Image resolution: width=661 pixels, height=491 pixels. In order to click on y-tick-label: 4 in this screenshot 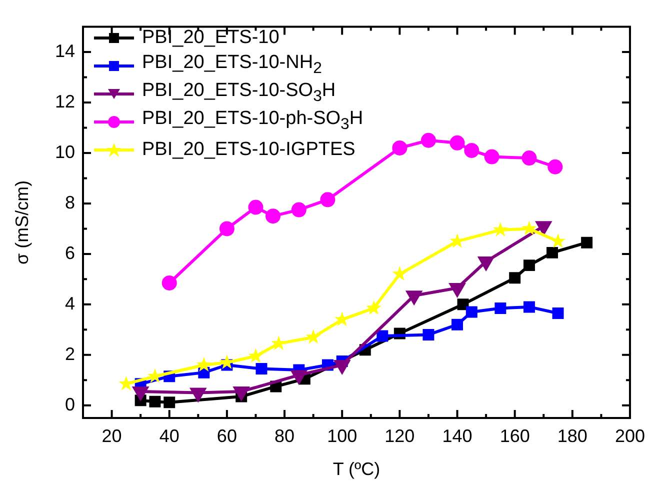, I will do `click(69, 303)`.